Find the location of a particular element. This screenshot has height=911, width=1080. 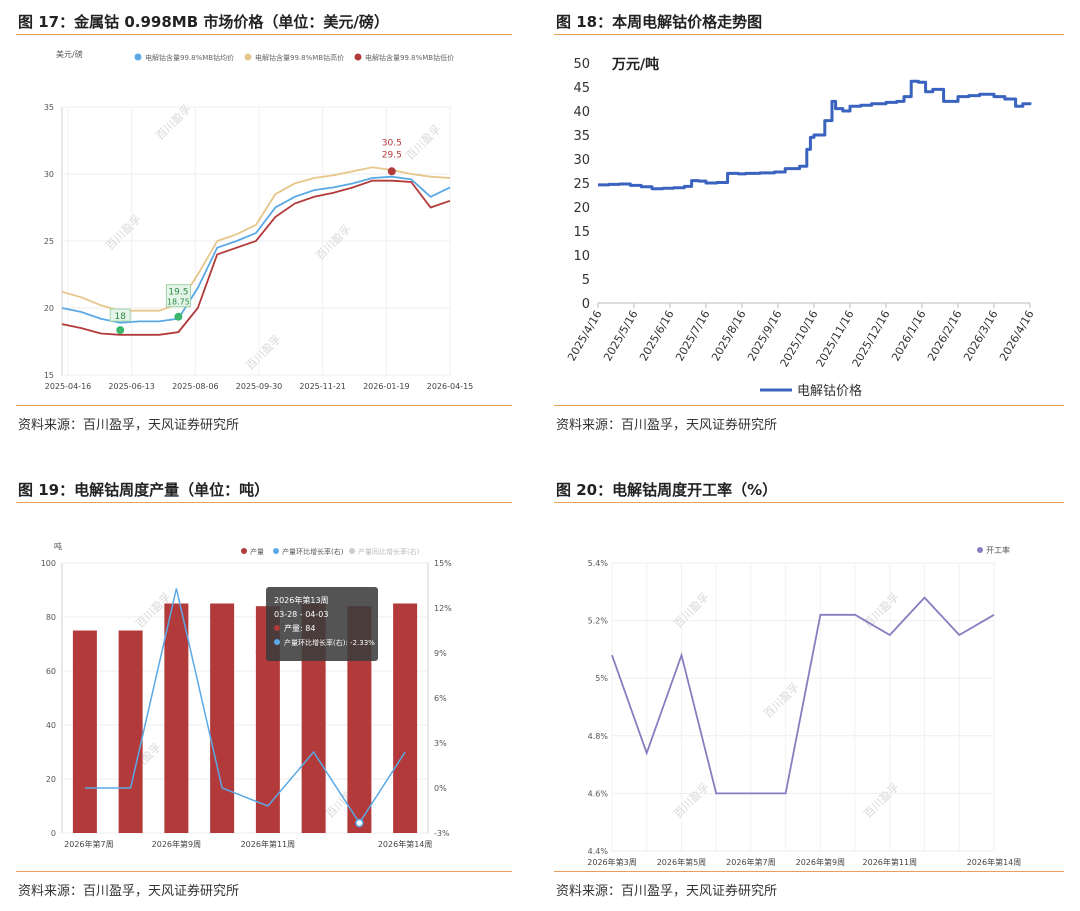

legend-label: 电解钴价格 is located at coordinates (829, 391).